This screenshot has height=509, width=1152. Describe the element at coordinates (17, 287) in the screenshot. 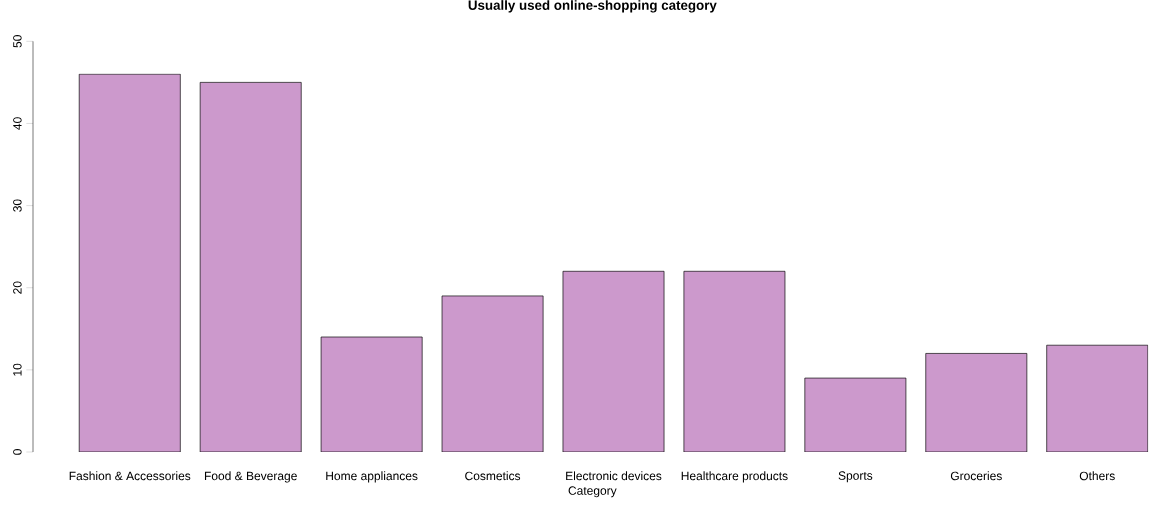

I see `y-tick-label: 20` at that location.